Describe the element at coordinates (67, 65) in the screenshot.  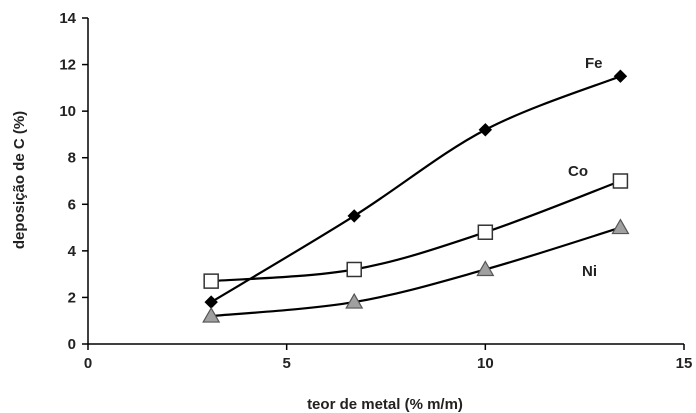
I see `y-tick-label: 12` at that location.